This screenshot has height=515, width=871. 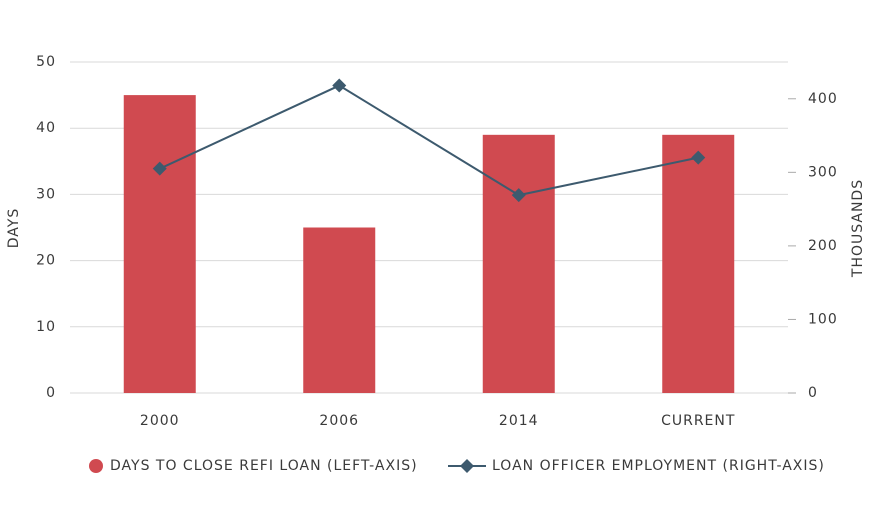 What do you see at coordinates (698, 421) in the screenshot?
I see `x-tick-label: CURRENT` at bounding box center [698, 421].